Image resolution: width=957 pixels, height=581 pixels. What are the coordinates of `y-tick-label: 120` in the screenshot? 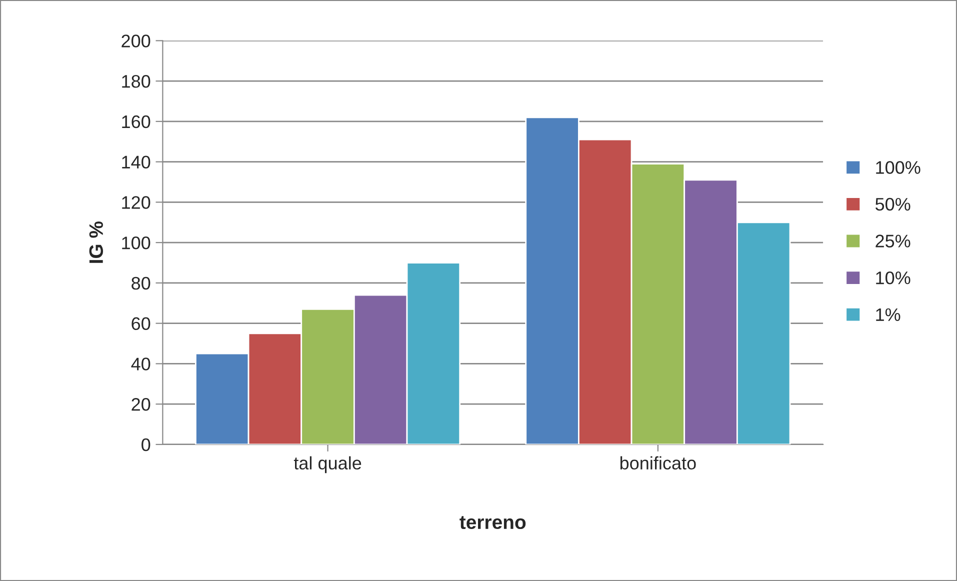 It's located at (136, 202).